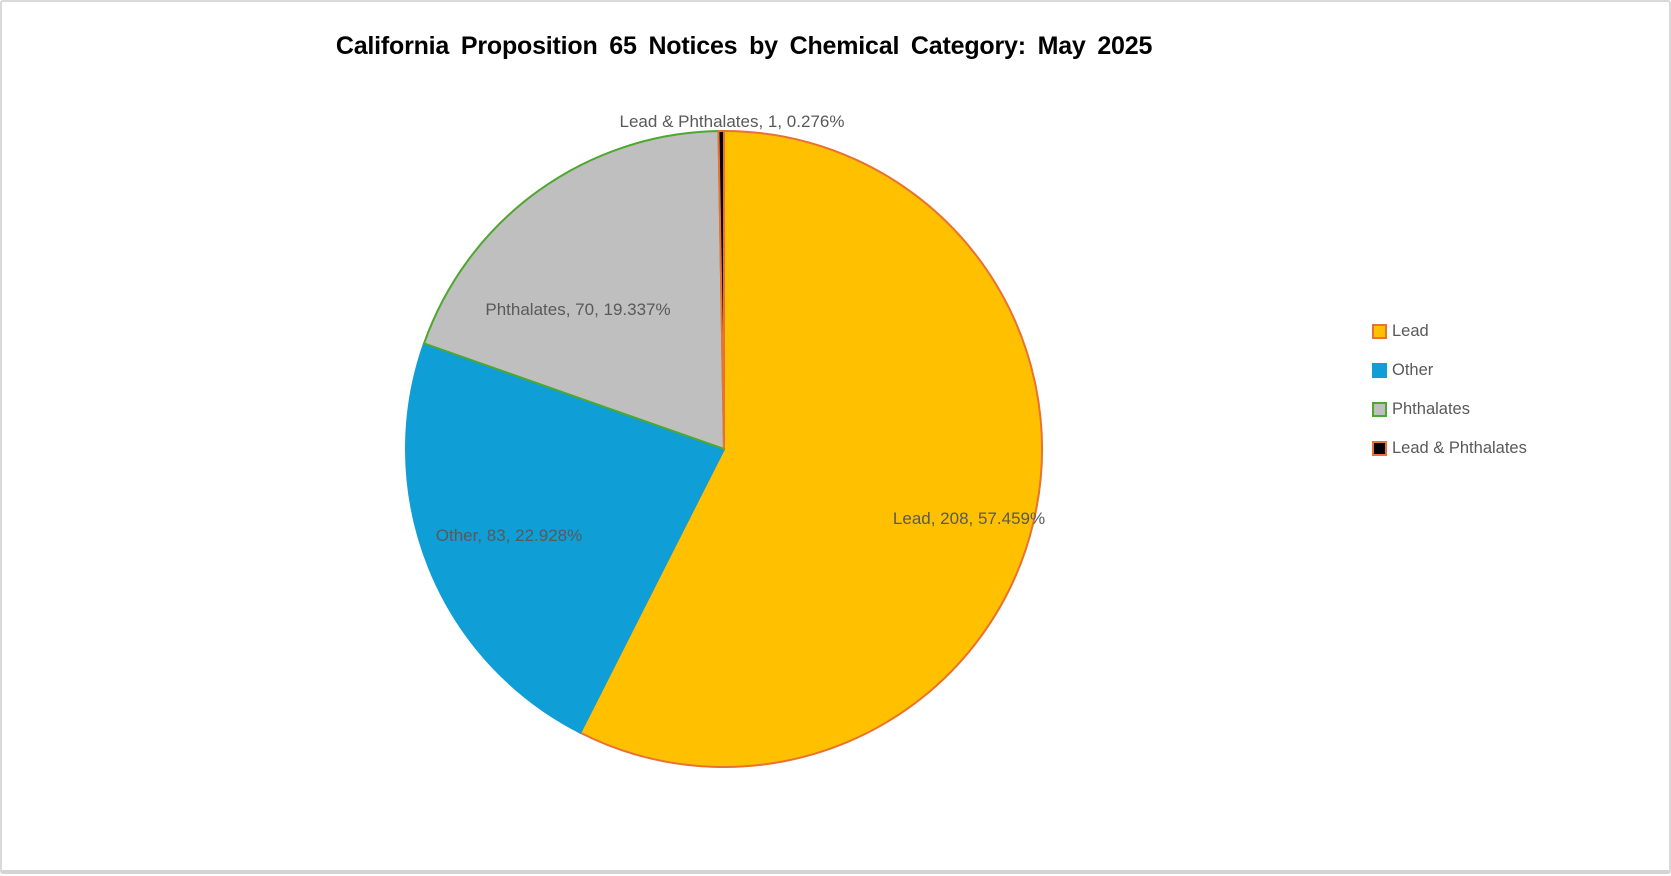 The width and height of the screenshot is (1671, 876). Describe the element at coordinates (1379, 331) in the screenshot. I see `legend-swatch-lead-icon` at that location.